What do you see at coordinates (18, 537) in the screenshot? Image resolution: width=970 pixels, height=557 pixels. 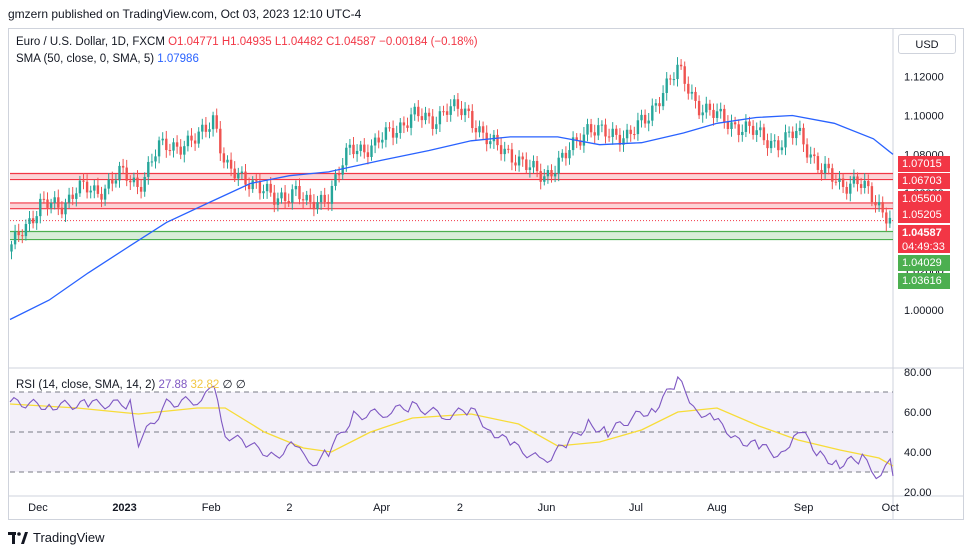 I see `tradingview-logo-icon` at bounding box center [18, 537].